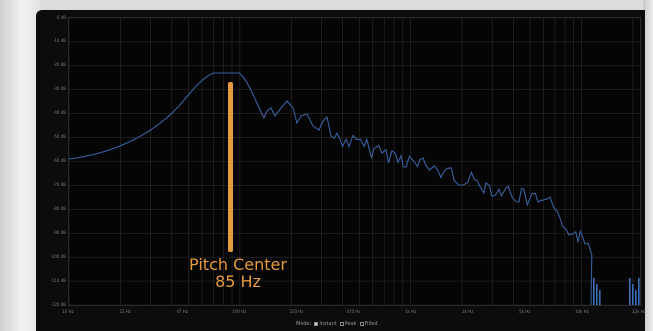  What do you see at coordinates (371, 324) in the screenshot?
I see `filled-label: Filled` at bounding box center [371, 324].